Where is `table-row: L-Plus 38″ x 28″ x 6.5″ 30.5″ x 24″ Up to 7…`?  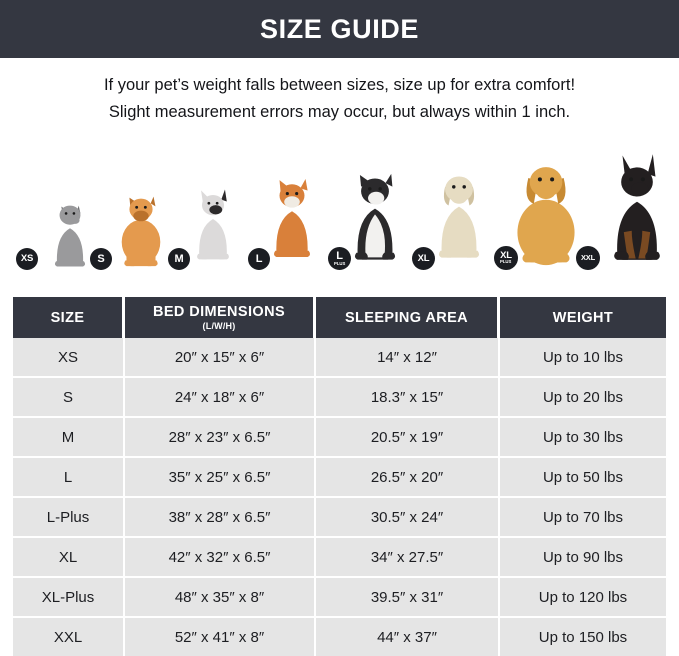 table-row: L-Plus 38″ x 28″ x 6.5″ 30.5″ x 24″ Up to 7… is located at coordinates (339, 518).